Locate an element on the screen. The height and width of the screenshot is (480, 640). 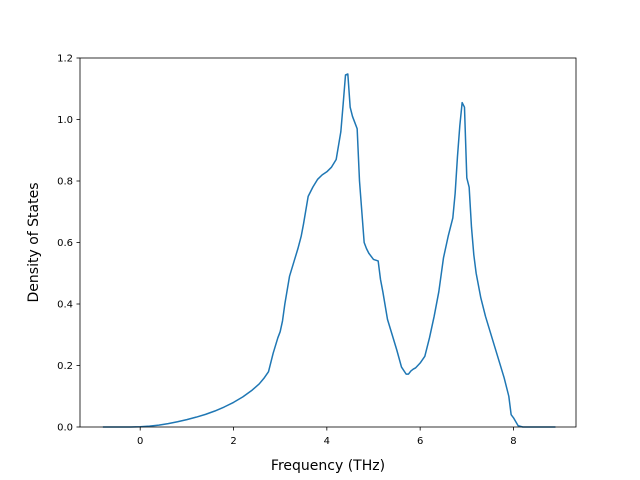
y-axis-label: Density of States is located at coordinates (34, 243).